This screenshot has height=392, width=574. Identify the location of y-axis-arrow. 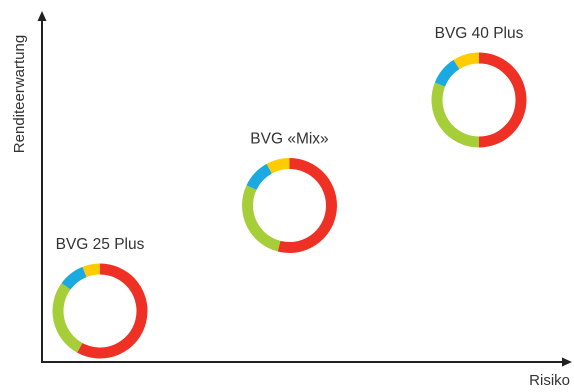
(42, 16).